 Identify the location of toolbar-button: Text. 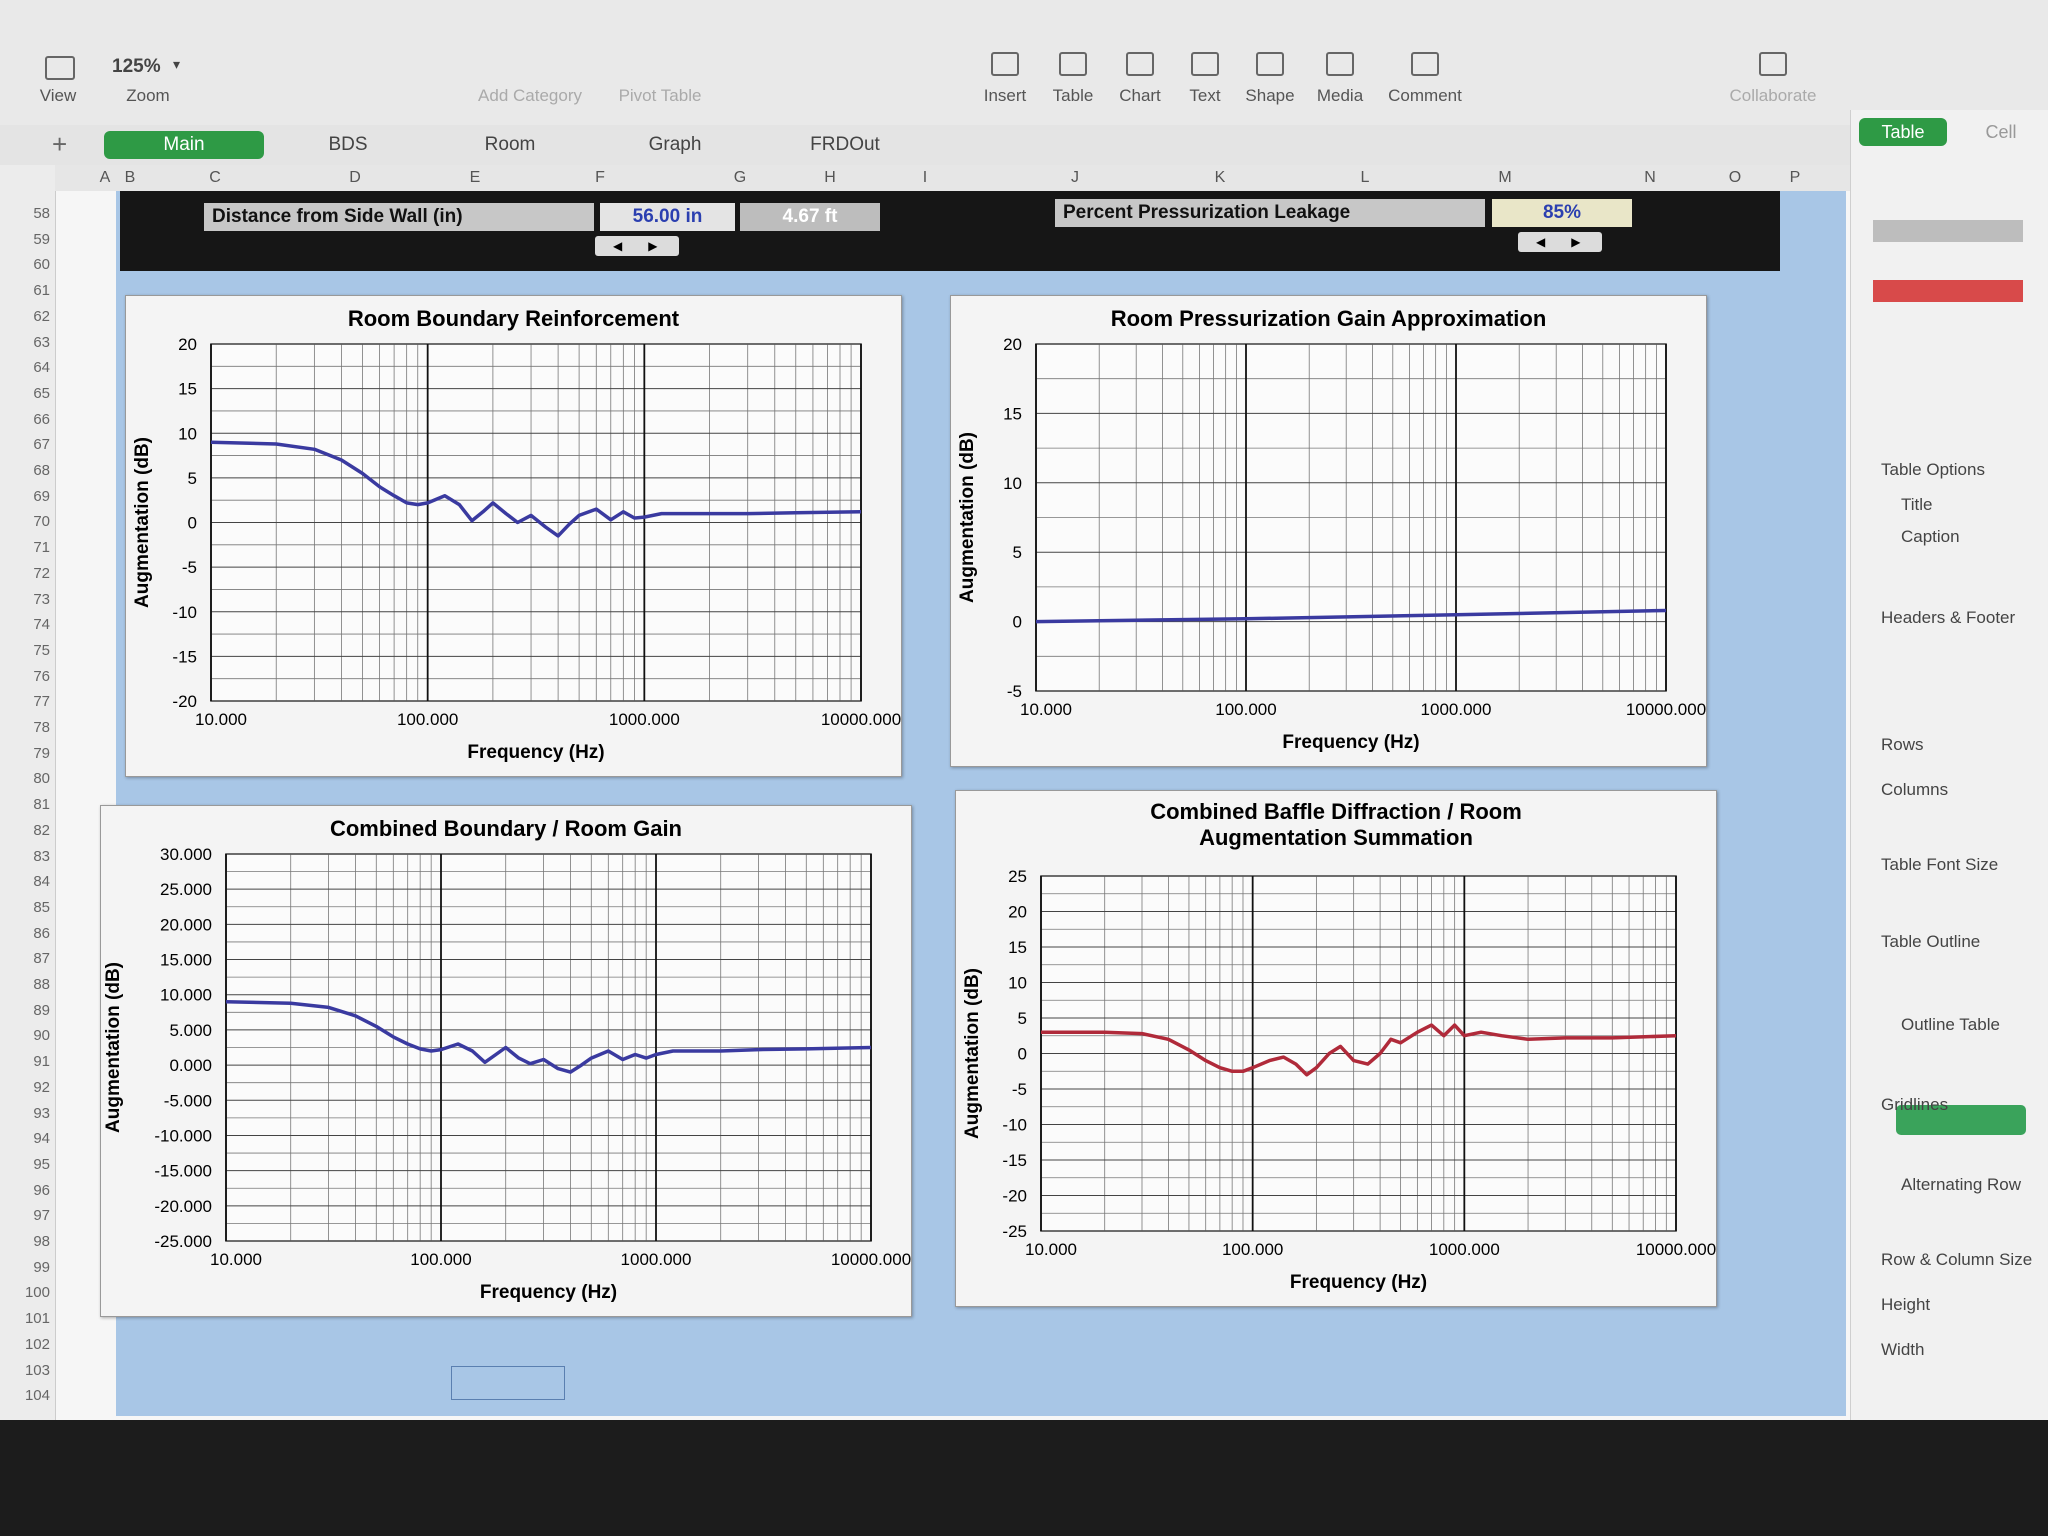
(1205, 95).